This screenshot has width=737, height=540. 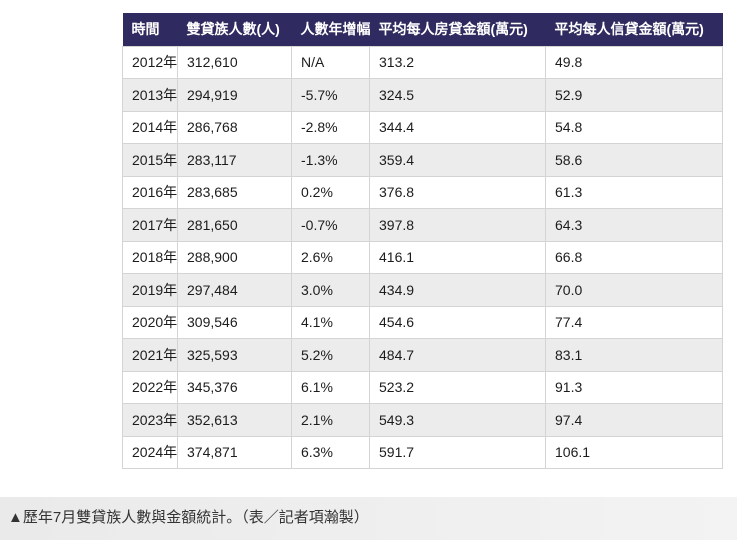 What do you see at coordinates (234, 355) in the screenshot?
I see `table-cell: 325,593` at bounding box center [234, 355].